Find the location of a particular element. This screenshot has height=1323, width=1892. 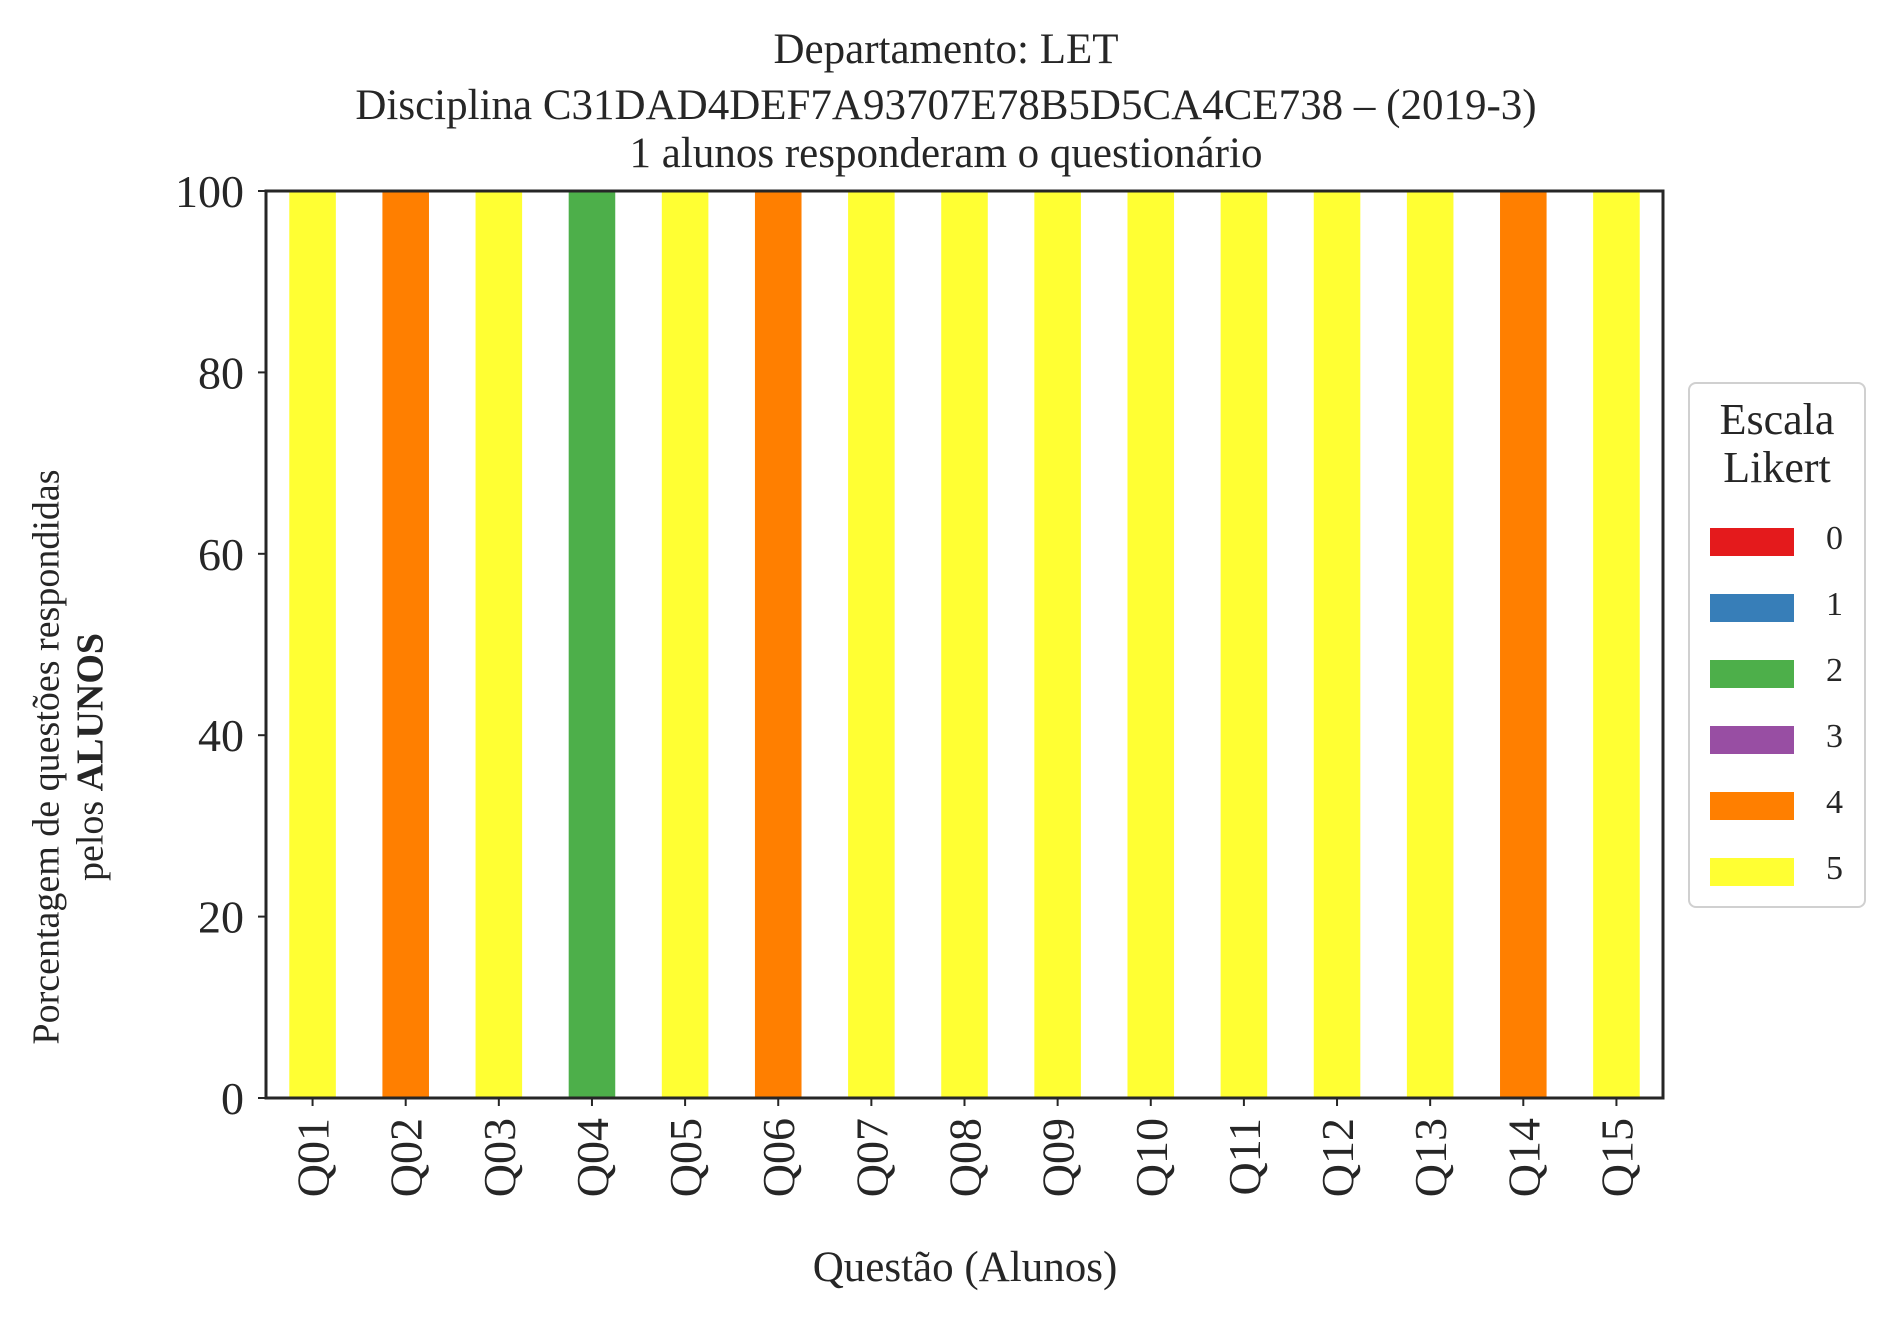

legend-label-1: 1 is located at coordinates (1834, 604).